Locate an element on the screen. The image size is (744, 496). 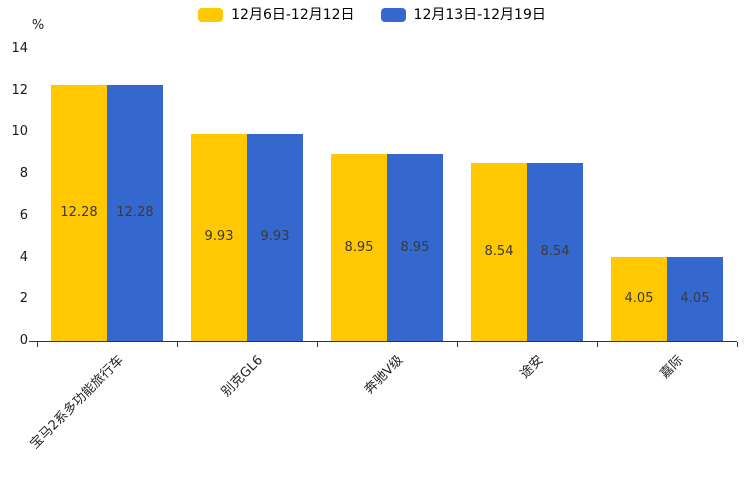
legend-label-series-2: 12月13日-12月19日 is located at coordinates (479, 15).